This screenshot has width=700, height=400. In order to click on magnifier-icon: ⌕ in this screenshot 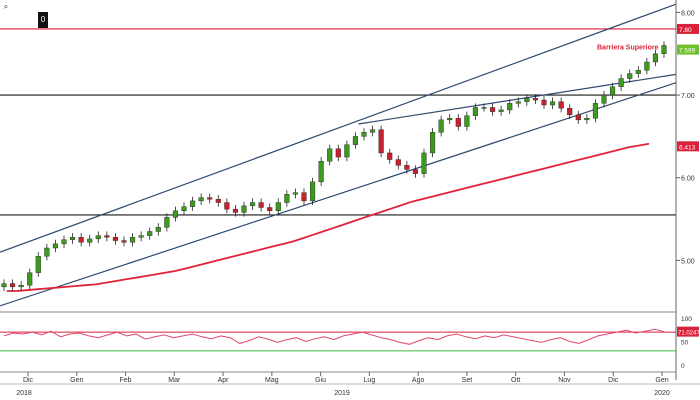, I will do `click(6, 6)`.